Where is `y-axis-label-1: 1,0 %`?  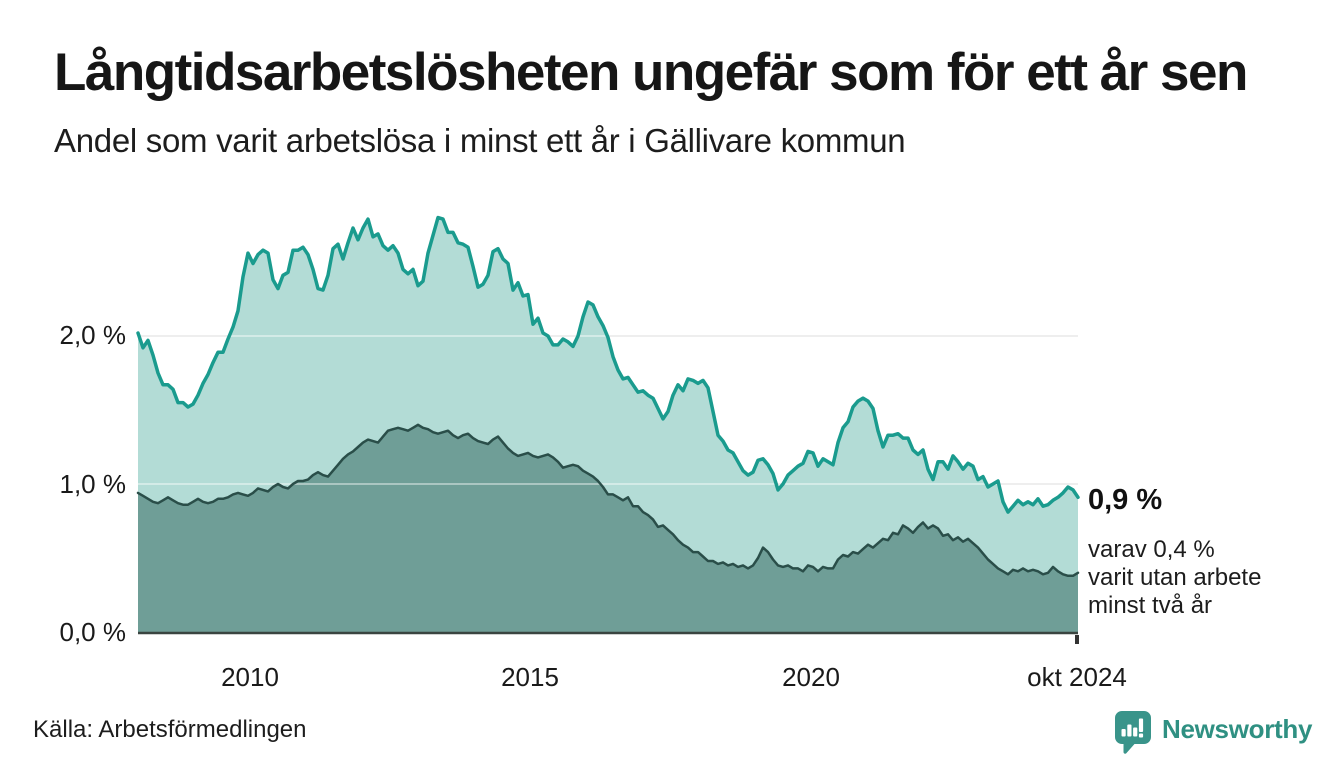
y-axis-label-1: 1,0 % is located at coordinates (93, 484).